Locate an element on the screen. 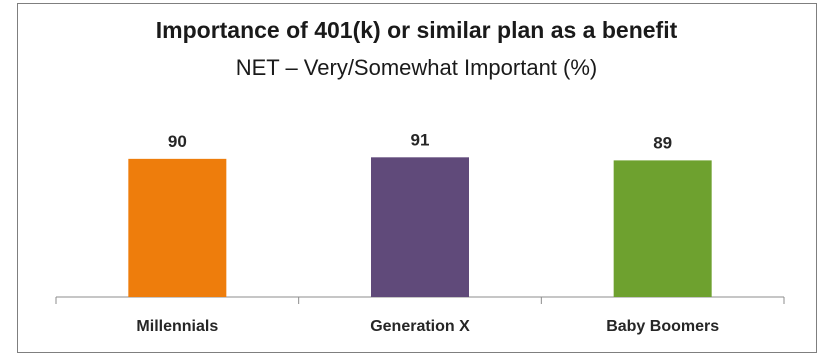 This screenshot has width=833, height=358. bar-millennials is located at coordinates (177, 227).